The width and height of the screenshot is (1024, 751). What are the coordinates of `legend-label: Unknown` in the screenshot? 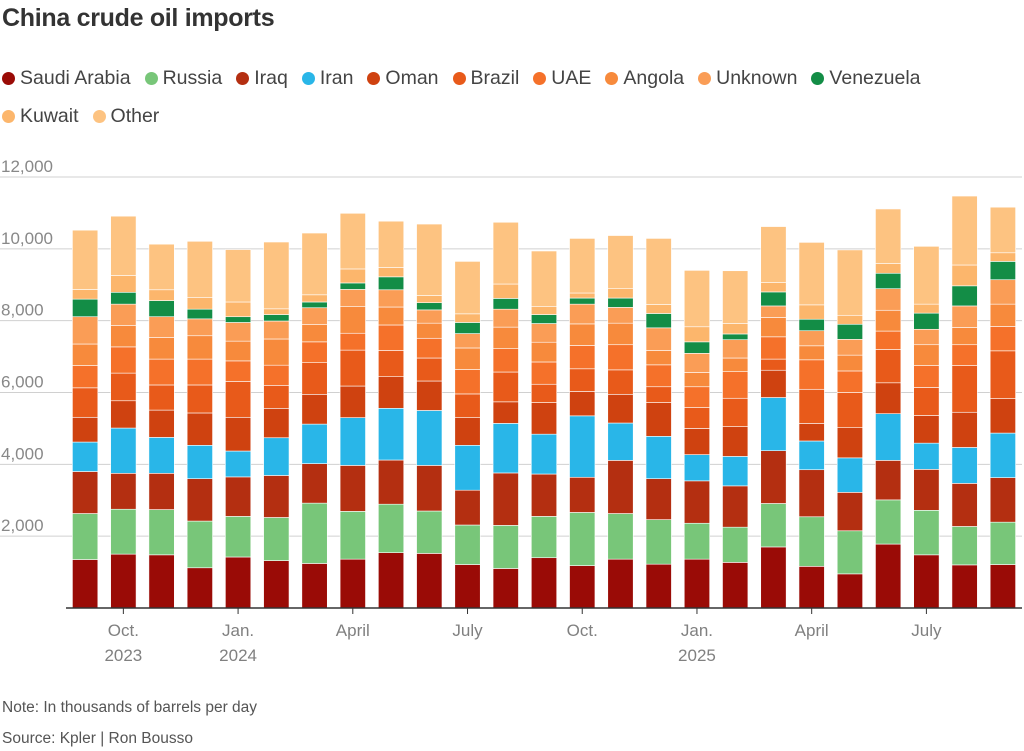 It's located at (757, 78).